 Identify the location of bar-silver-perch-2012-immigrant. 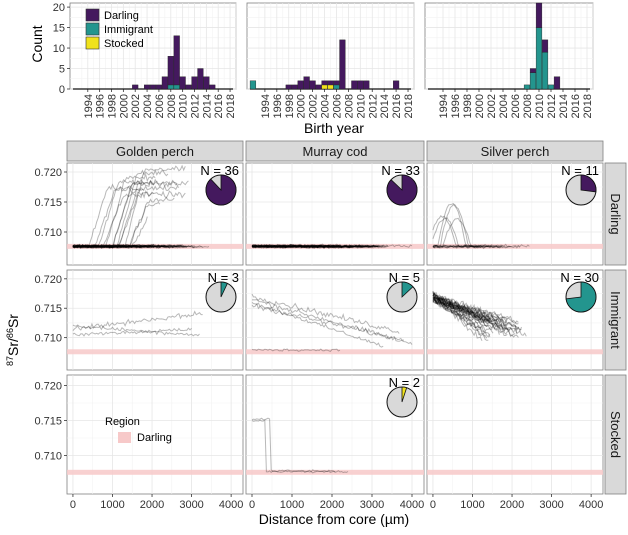
(551, 87).